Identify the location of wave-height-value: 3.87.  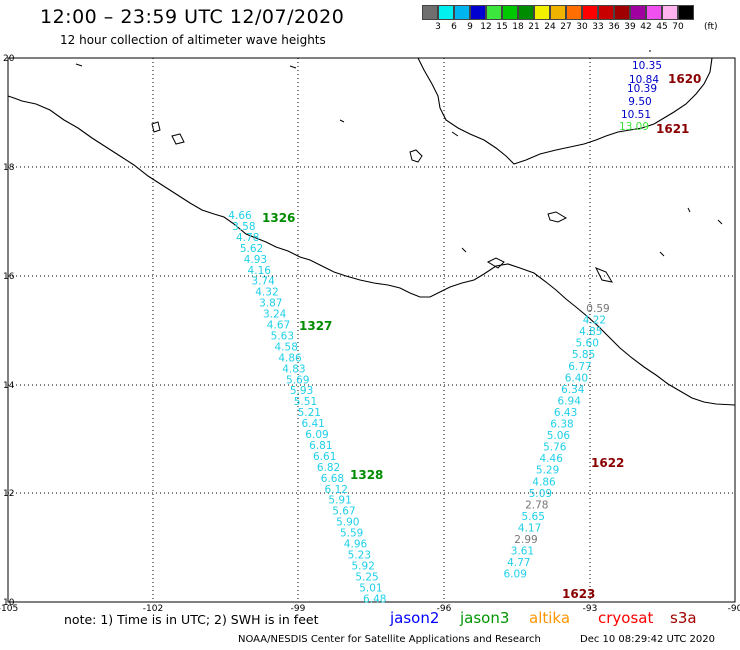
(270, 304).